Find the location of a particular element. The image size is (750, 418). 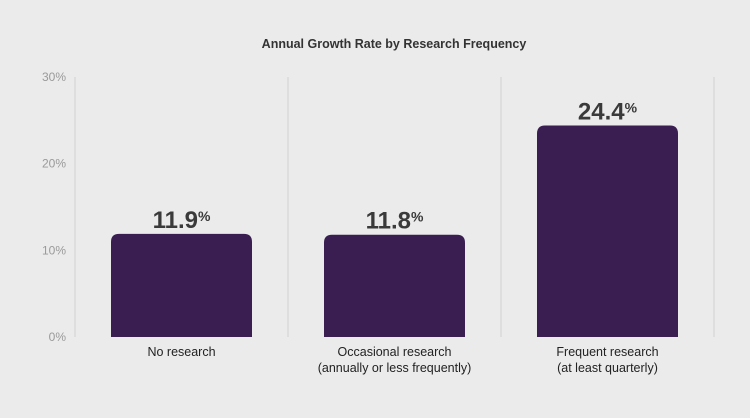

x-category-label-1-line-1: (annually or less frequently) is located at coordinates (395, 368).